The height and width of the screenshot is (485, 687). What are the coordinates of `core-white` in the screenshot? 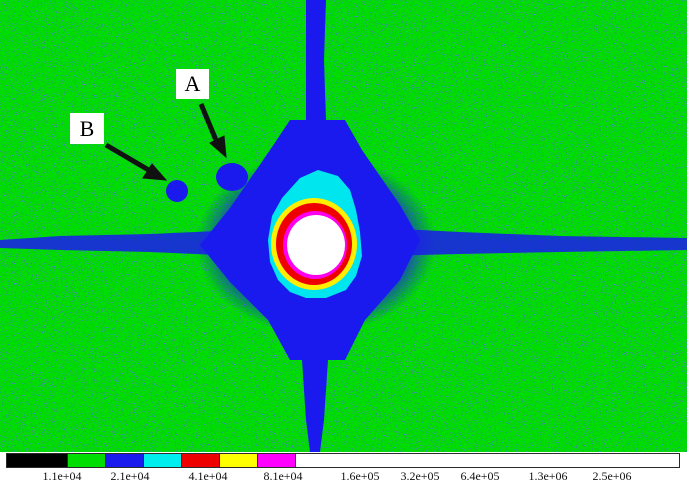 It's located at (316, 245).